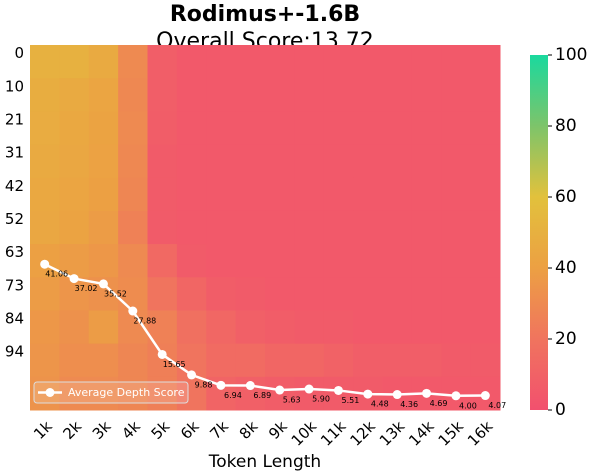  What do you see at coordinates (265, 14) in the screenshot?
I see `chart-title: Rodimus+-1.6B` at bounding box center [265, 14].